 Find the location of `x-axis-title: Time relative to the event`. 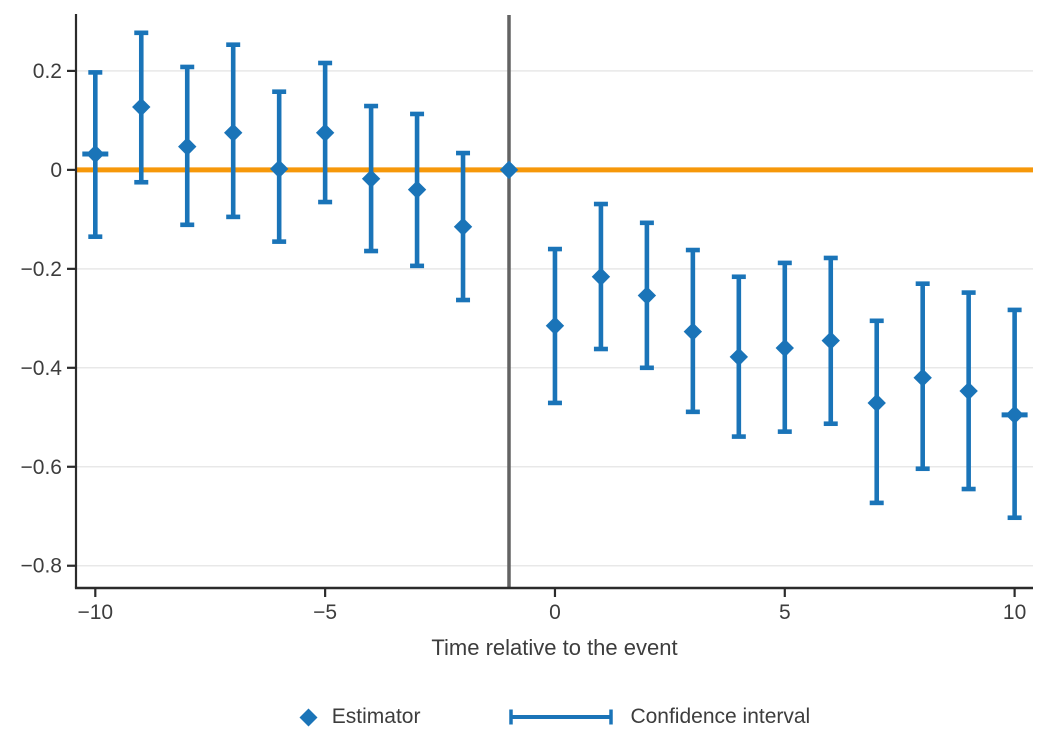

x-axis-title: Time relative to the event is located at coordinates (554, 647).